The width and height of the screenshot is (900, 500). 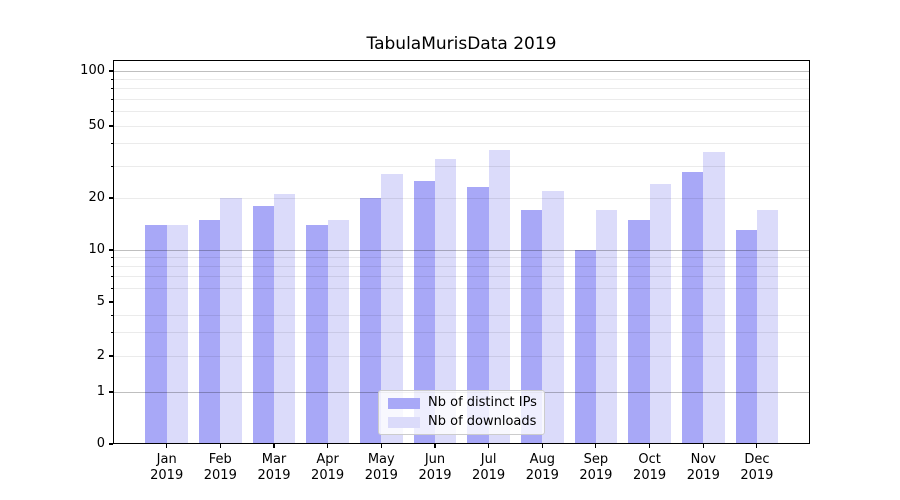 I want to click on x-tick-label-oct: Oct 2019, so click(x=650, y=467).